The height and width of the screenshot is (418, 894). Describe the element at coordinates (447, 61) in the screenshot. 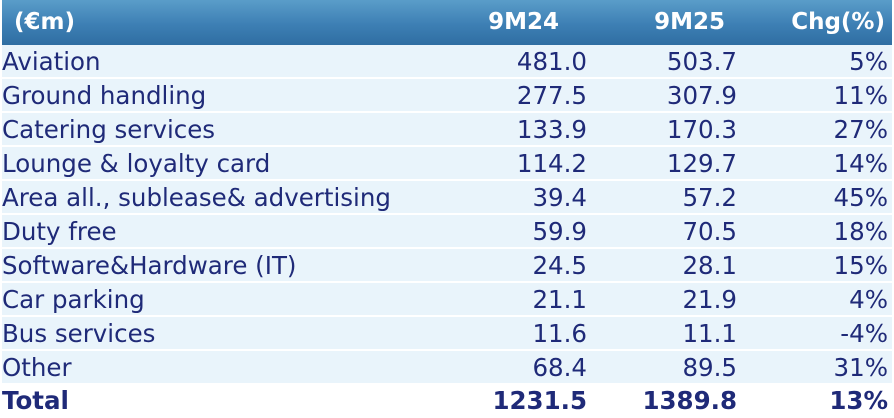

I see `table-row: Aviation 481.0 503.7 5%` at that location.